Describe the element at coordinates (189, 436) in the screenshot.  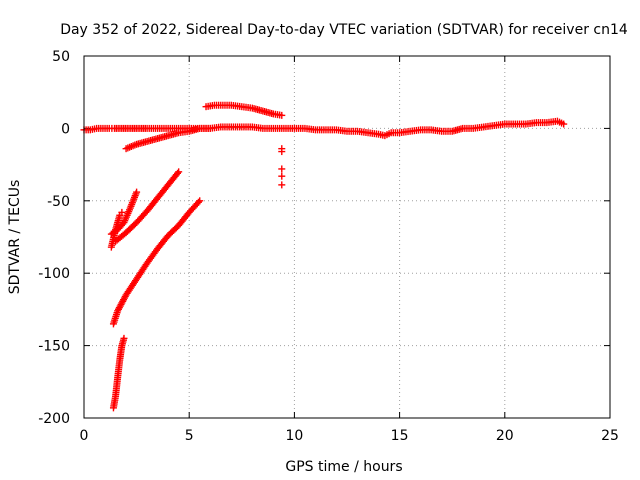
I see `x-tick-label: 5` at that location.